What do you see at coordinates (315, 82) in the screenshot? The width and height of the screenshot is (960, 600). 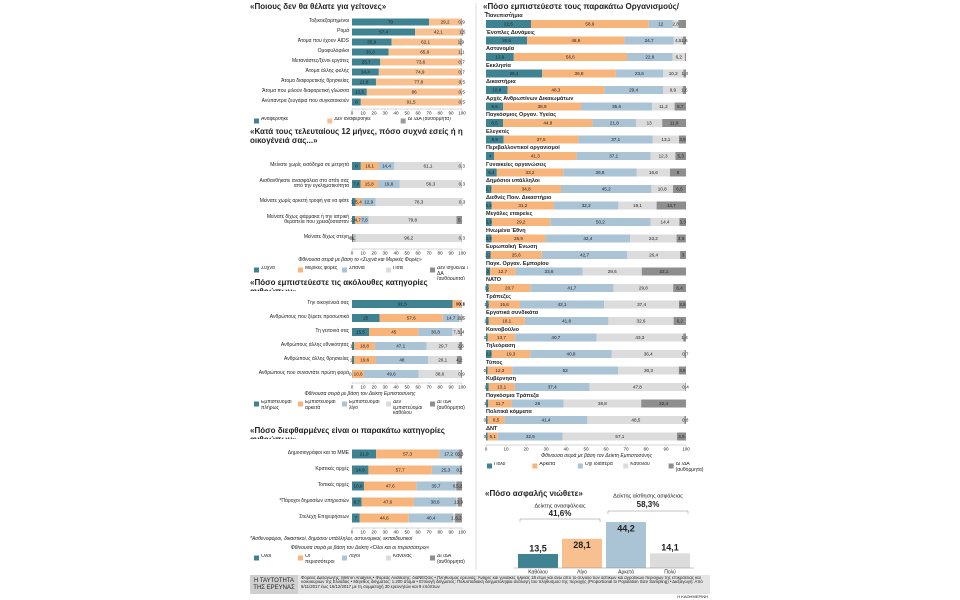 I see `row-label-box: Άτομα διαφορετικής θρησκείας` at bounding box center [315, 82].